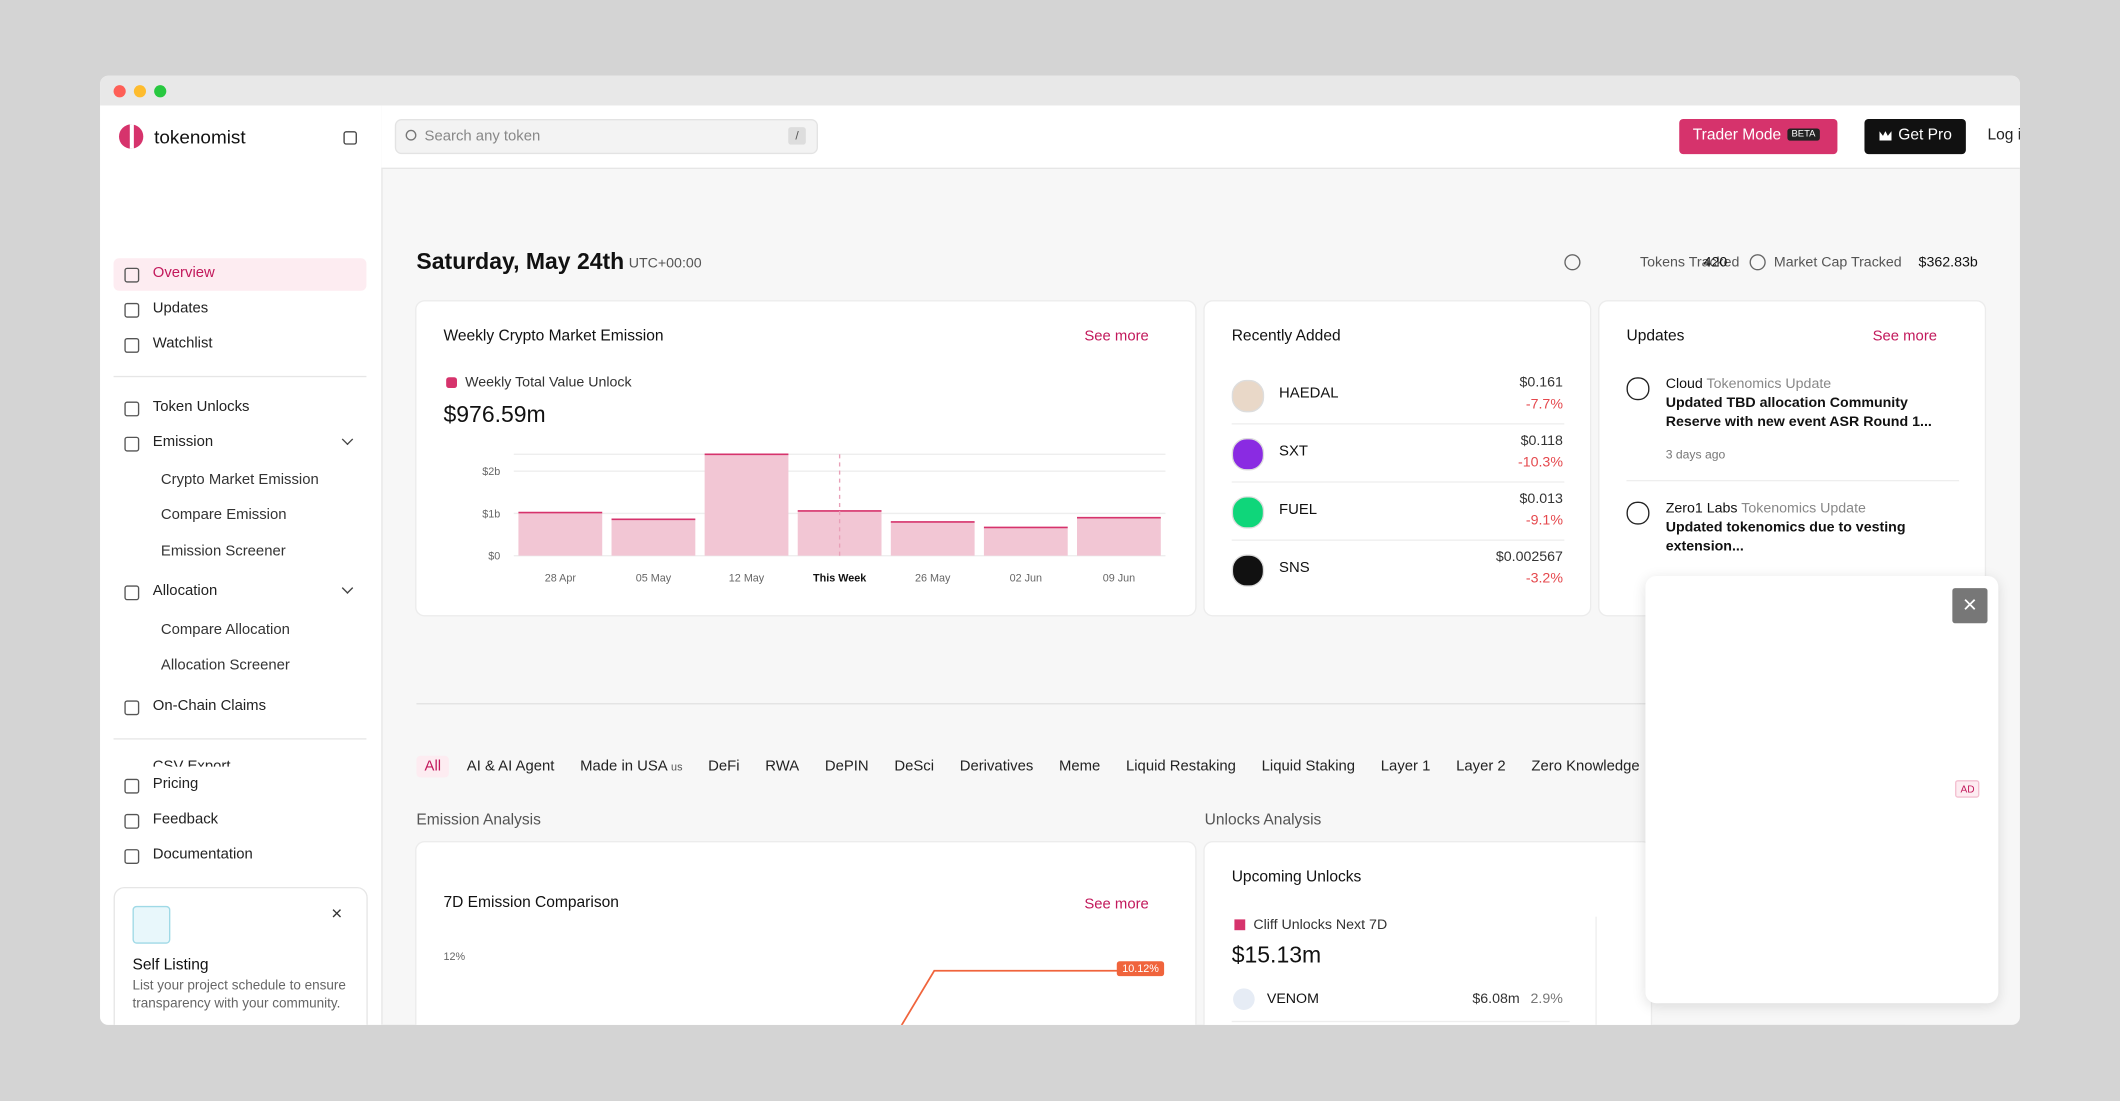 The width and height of the screenshot is (2120, 1101). Describe the element at coordinates (350, 138) in the screenshot. I see `collapse-icon` at that location.